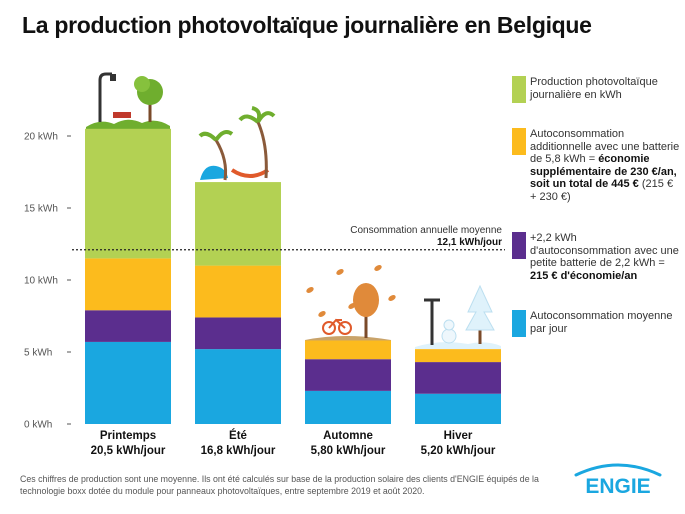 This screenshot has height=514, width=685. What do you see at coordinates (128, 124) in the screenshot?
I see `grass-icon` at bounding box center [128, 124].